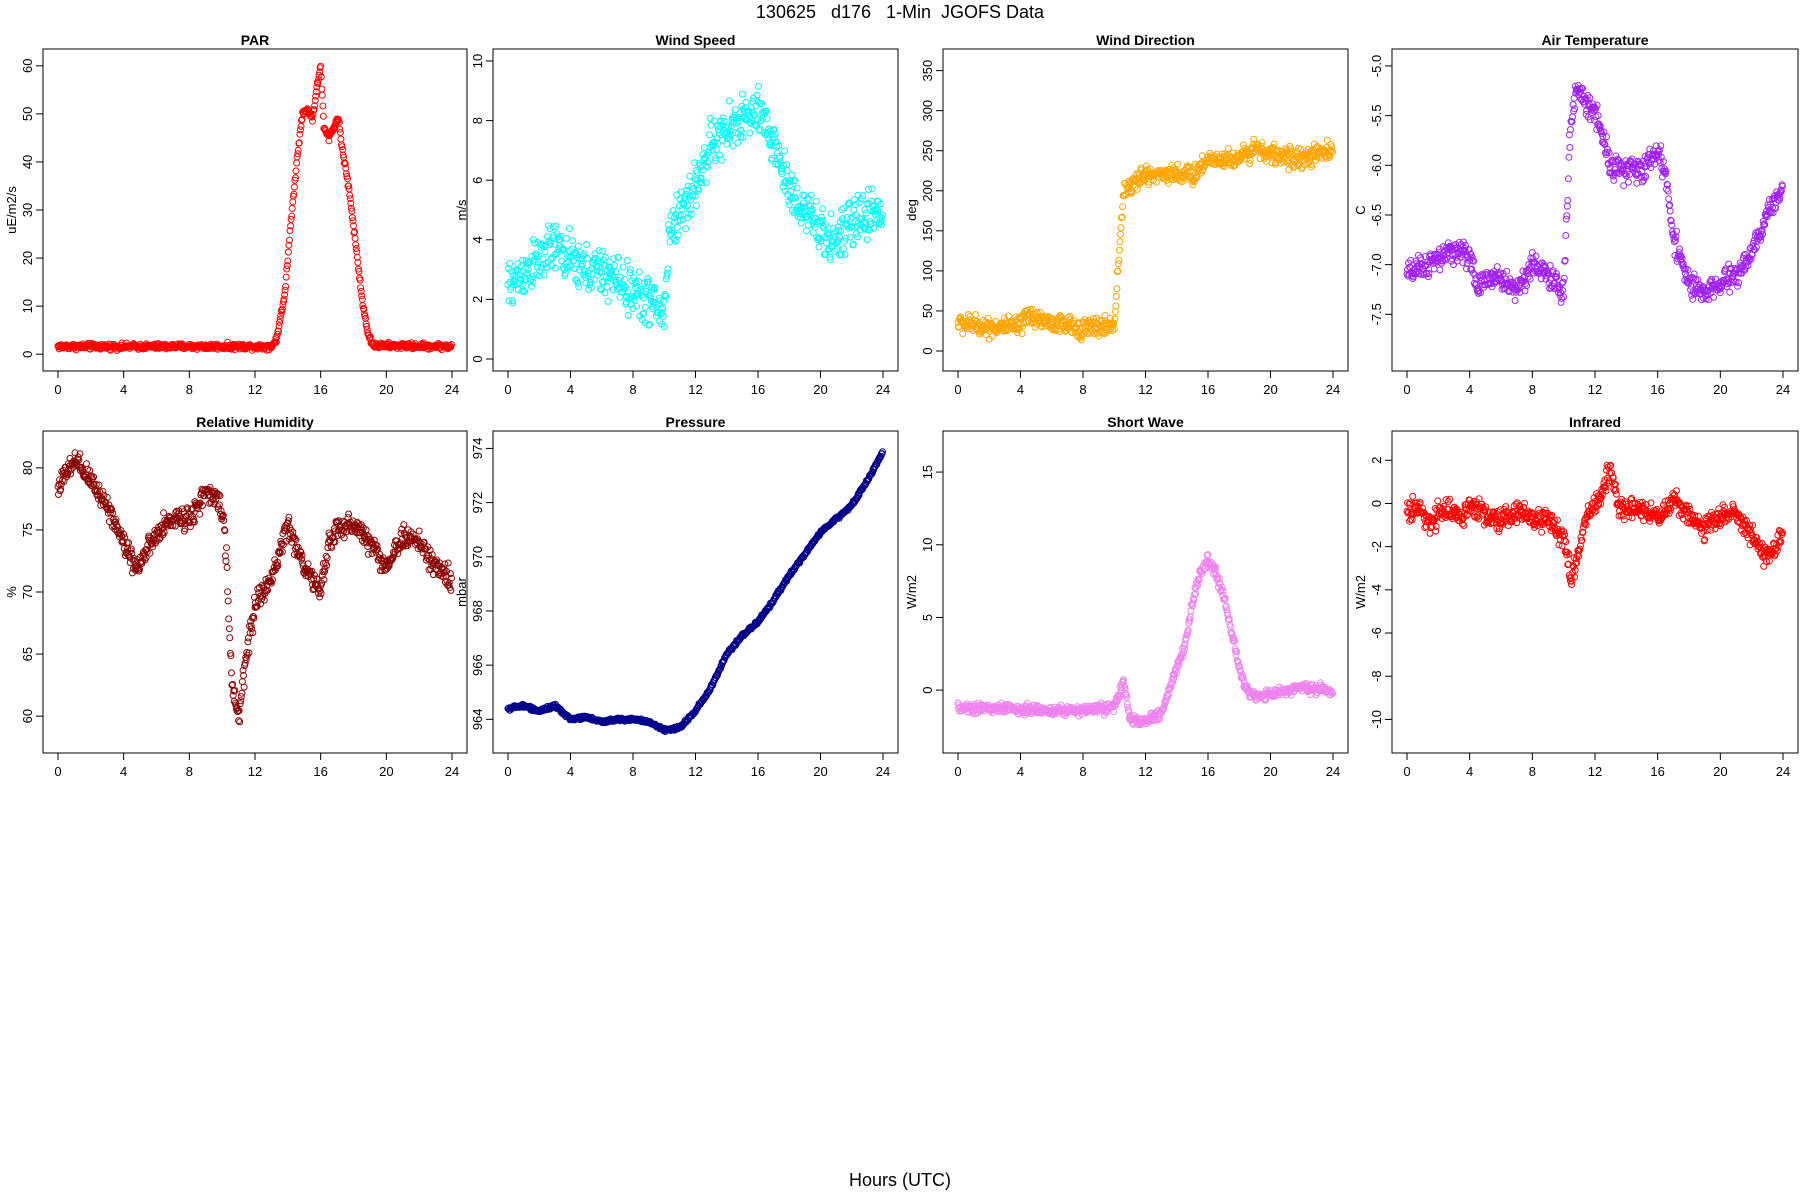  What do you see at coordinates (255, 771) in the screenshot?
I see `x-tick-label: 12` at bounding box center [255, 771].